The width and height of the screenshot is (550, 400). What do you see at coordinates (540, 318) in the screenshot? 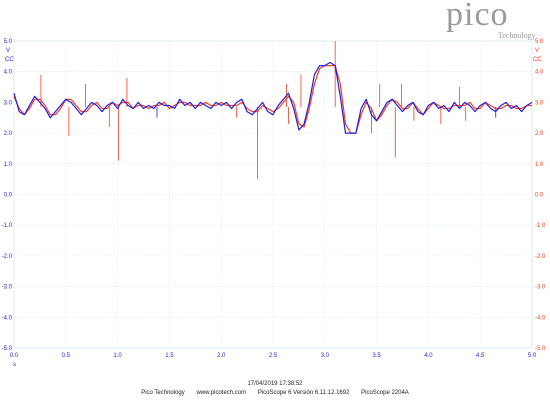
I see `y-tick-label-right: -4.0` at bounding box center [540, 318].